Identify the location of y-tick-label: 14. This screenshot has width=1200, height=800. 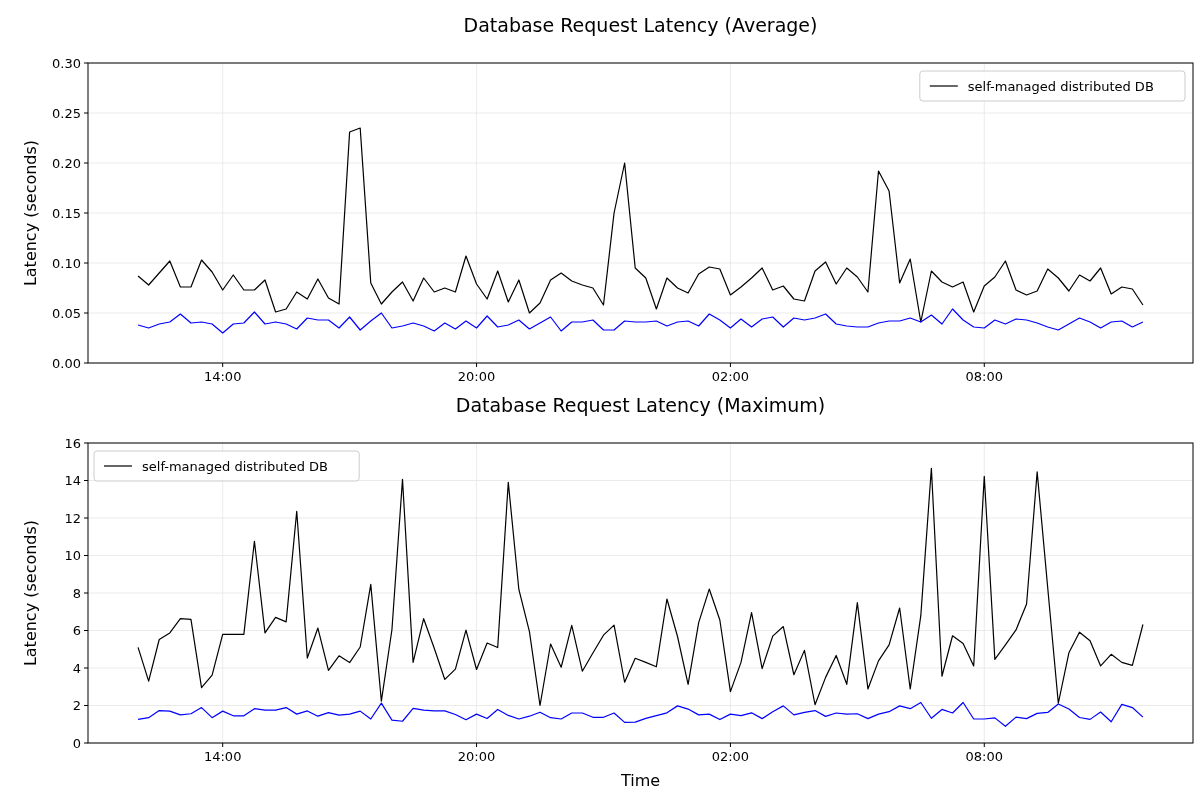
(72, 480).